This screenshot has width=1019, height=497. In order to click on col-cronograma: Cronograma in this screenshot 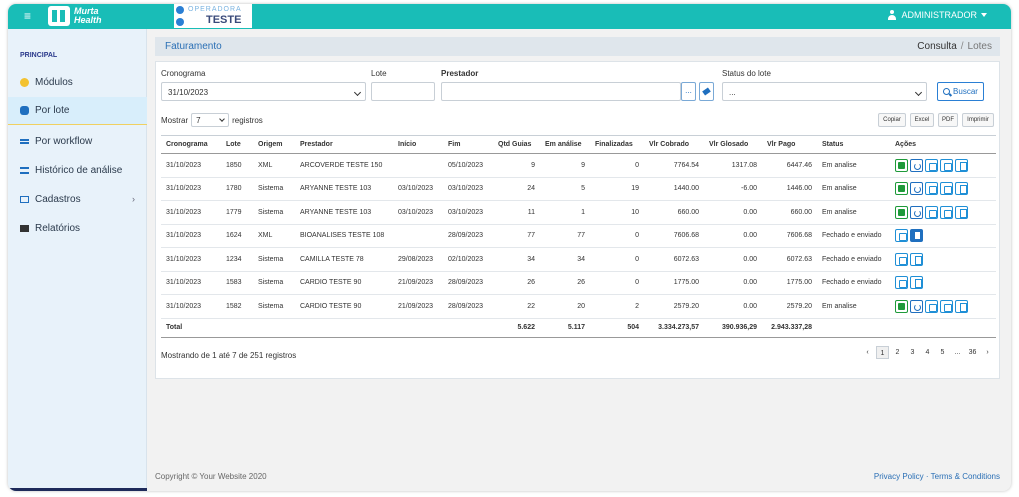, I will do `click(191, 144)`.